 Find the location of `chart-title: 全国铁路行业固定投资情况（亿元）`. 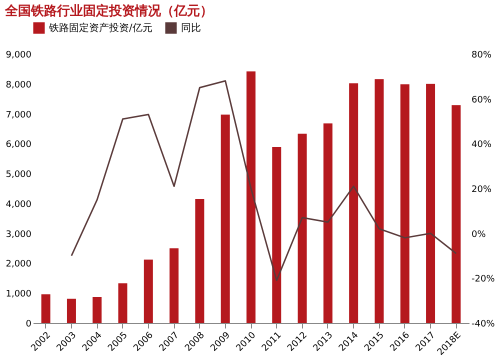

chart-title: 全国铁路行业固定投资情况（亿元） is located at coordinates (109, 11).